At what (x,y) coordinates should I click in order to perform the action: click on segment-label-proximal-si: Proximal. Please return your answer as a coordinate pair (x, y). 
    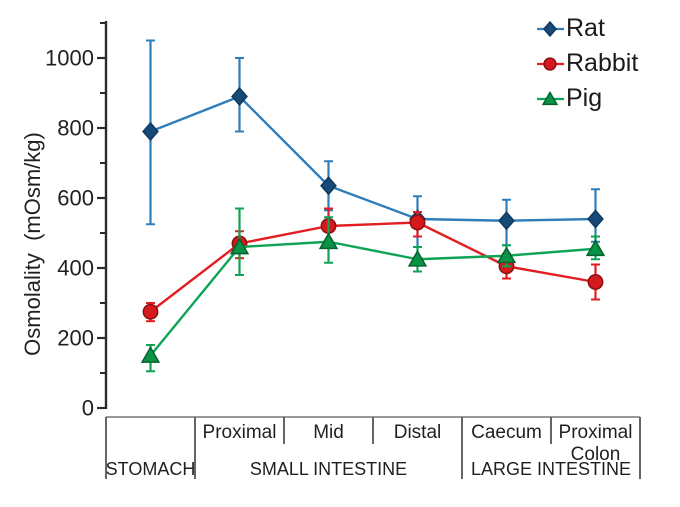
    Looking at the image, I should click on (240, 432).